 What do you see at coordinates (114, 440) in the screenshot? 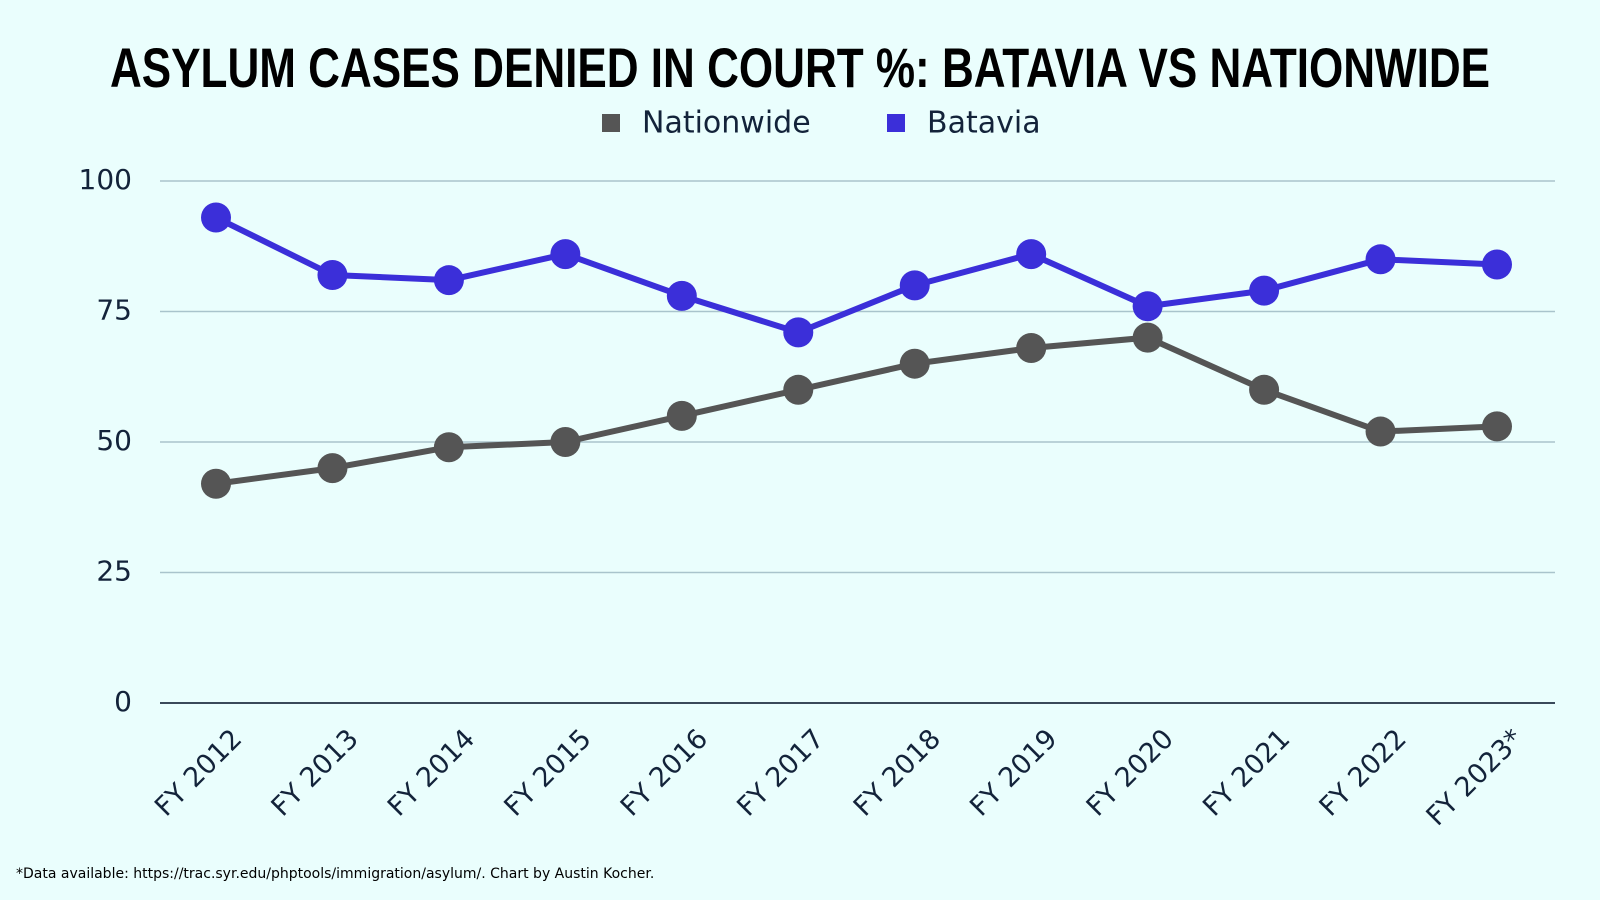
I see `y-tick-label: 50` at bounding box center [114, 440].